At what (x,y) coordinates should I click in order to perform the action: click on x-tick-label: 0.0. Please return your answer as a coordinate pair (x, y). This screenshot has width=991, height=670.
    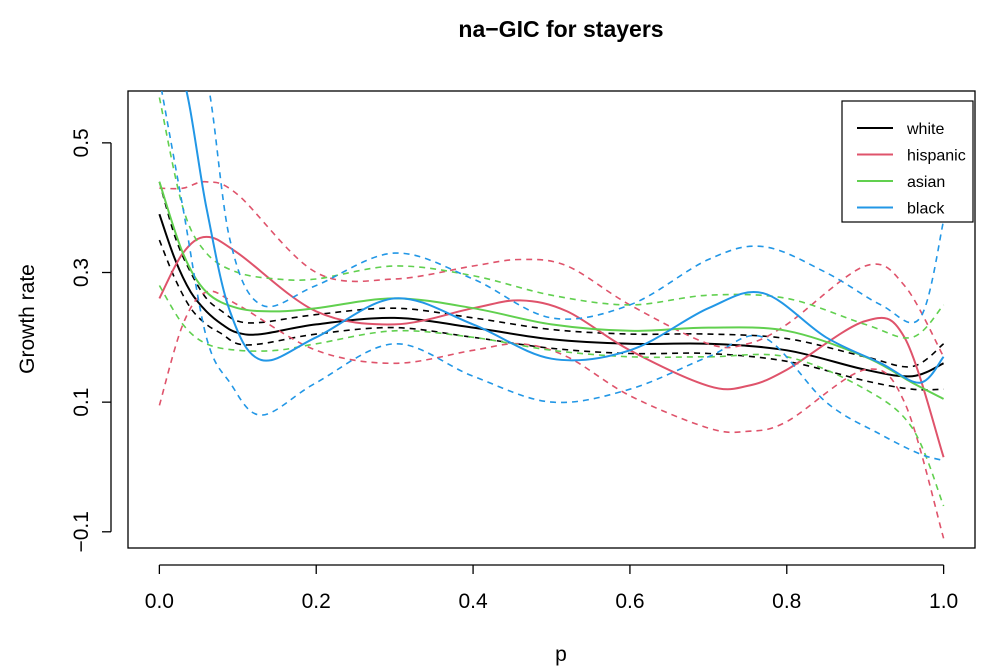
    Looking at the image, I should click on (159, 601).